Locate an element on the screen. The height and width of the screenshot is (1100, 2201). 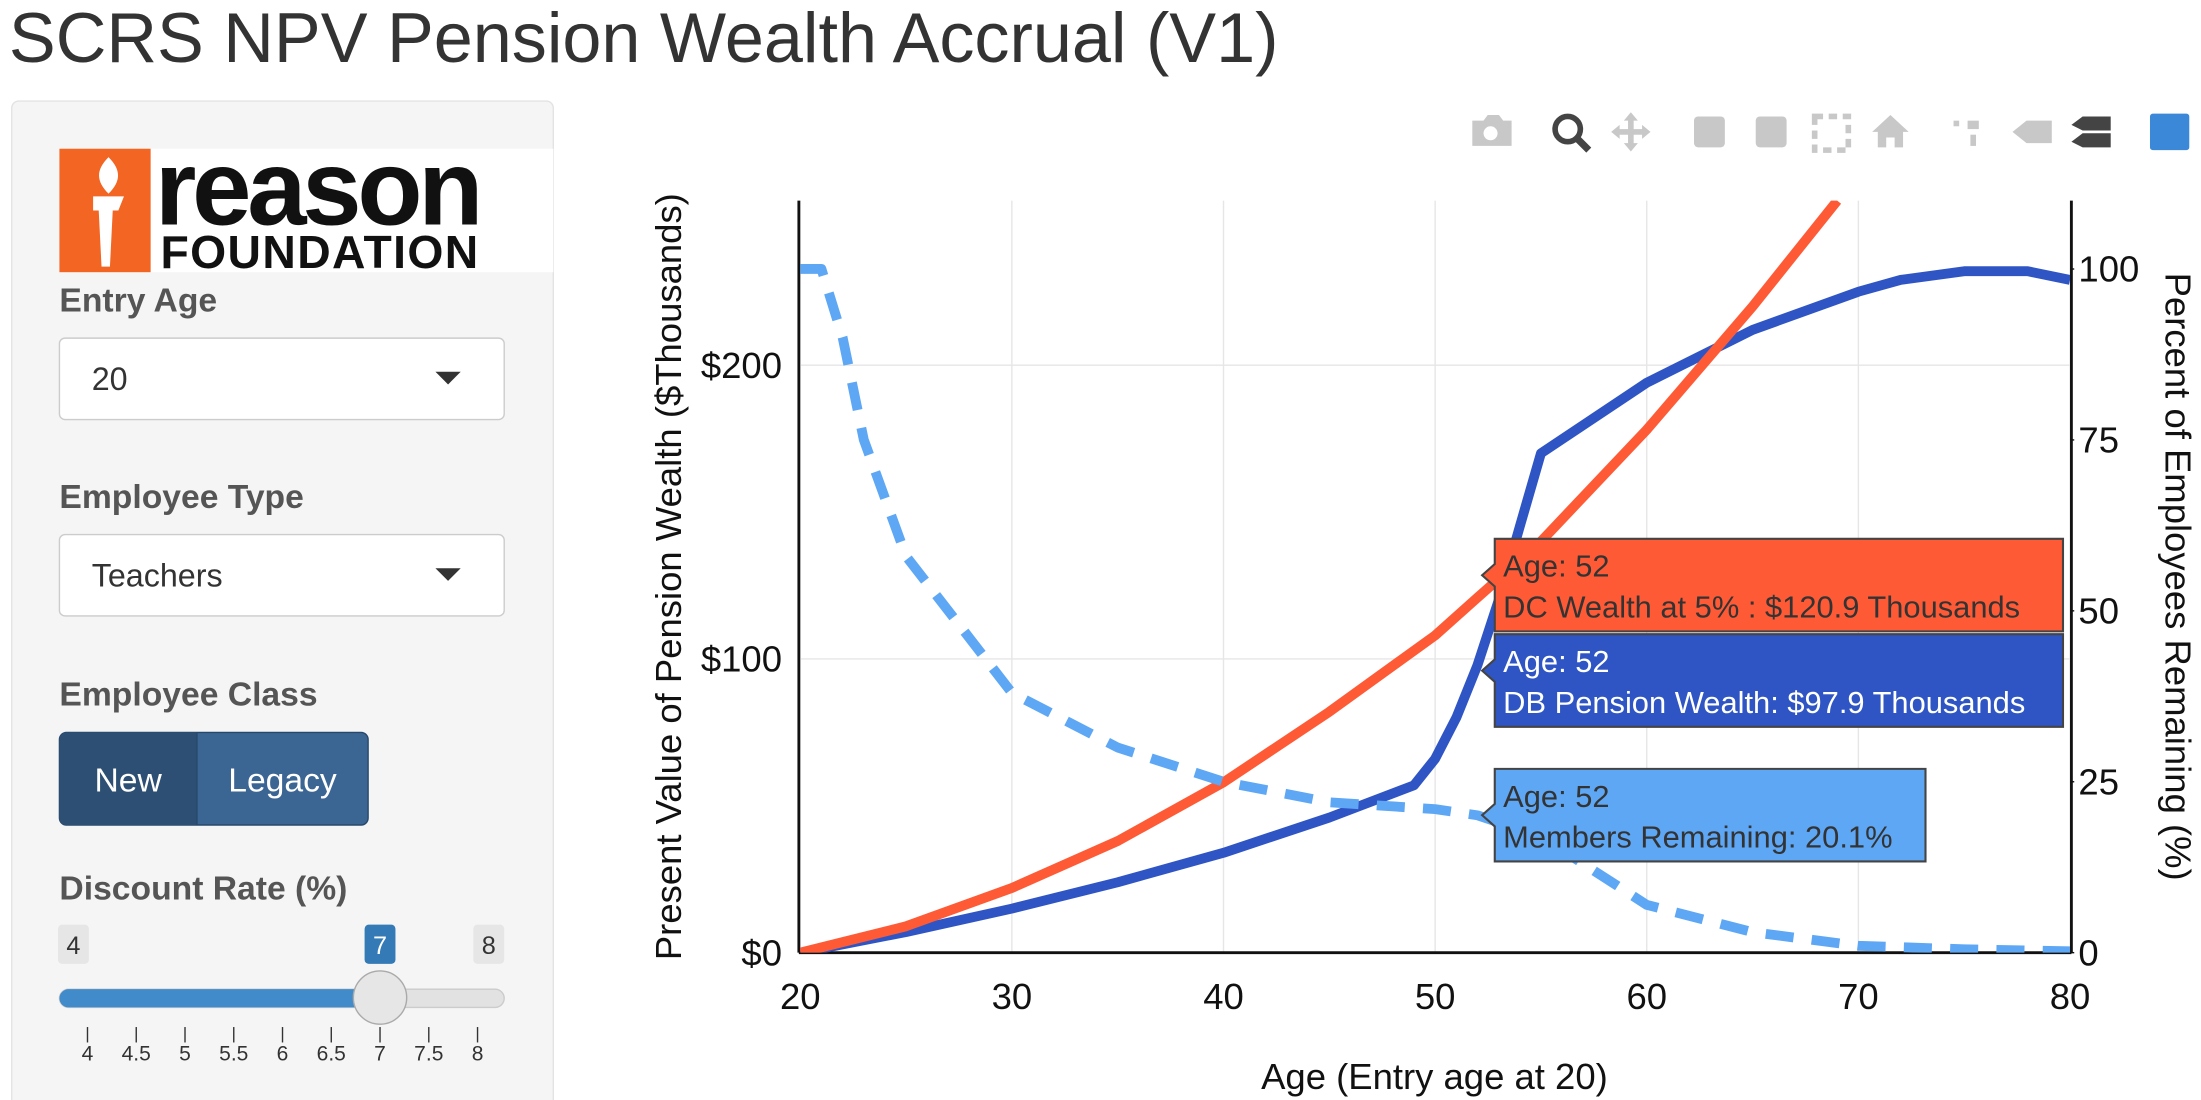
input-label: Discount Rate (%) is located at coordinates (203, 888).